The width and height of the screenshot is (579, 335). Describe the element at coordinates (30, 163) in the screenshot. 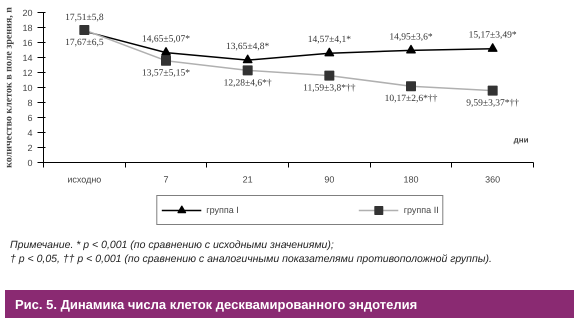

I see `y-tick-label: 0` at that location.